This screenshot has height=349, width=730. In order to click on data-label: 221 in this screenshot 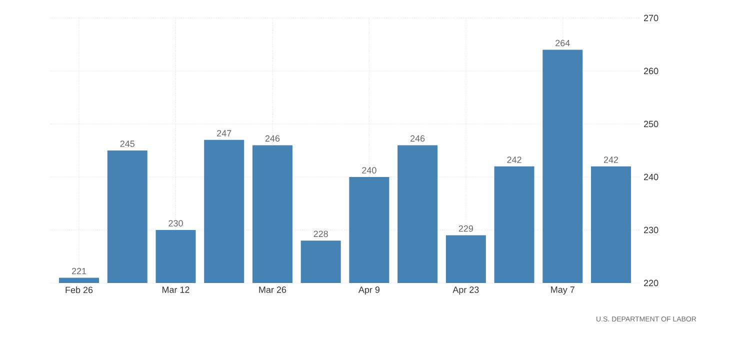, I will do `click(79, 271)`.